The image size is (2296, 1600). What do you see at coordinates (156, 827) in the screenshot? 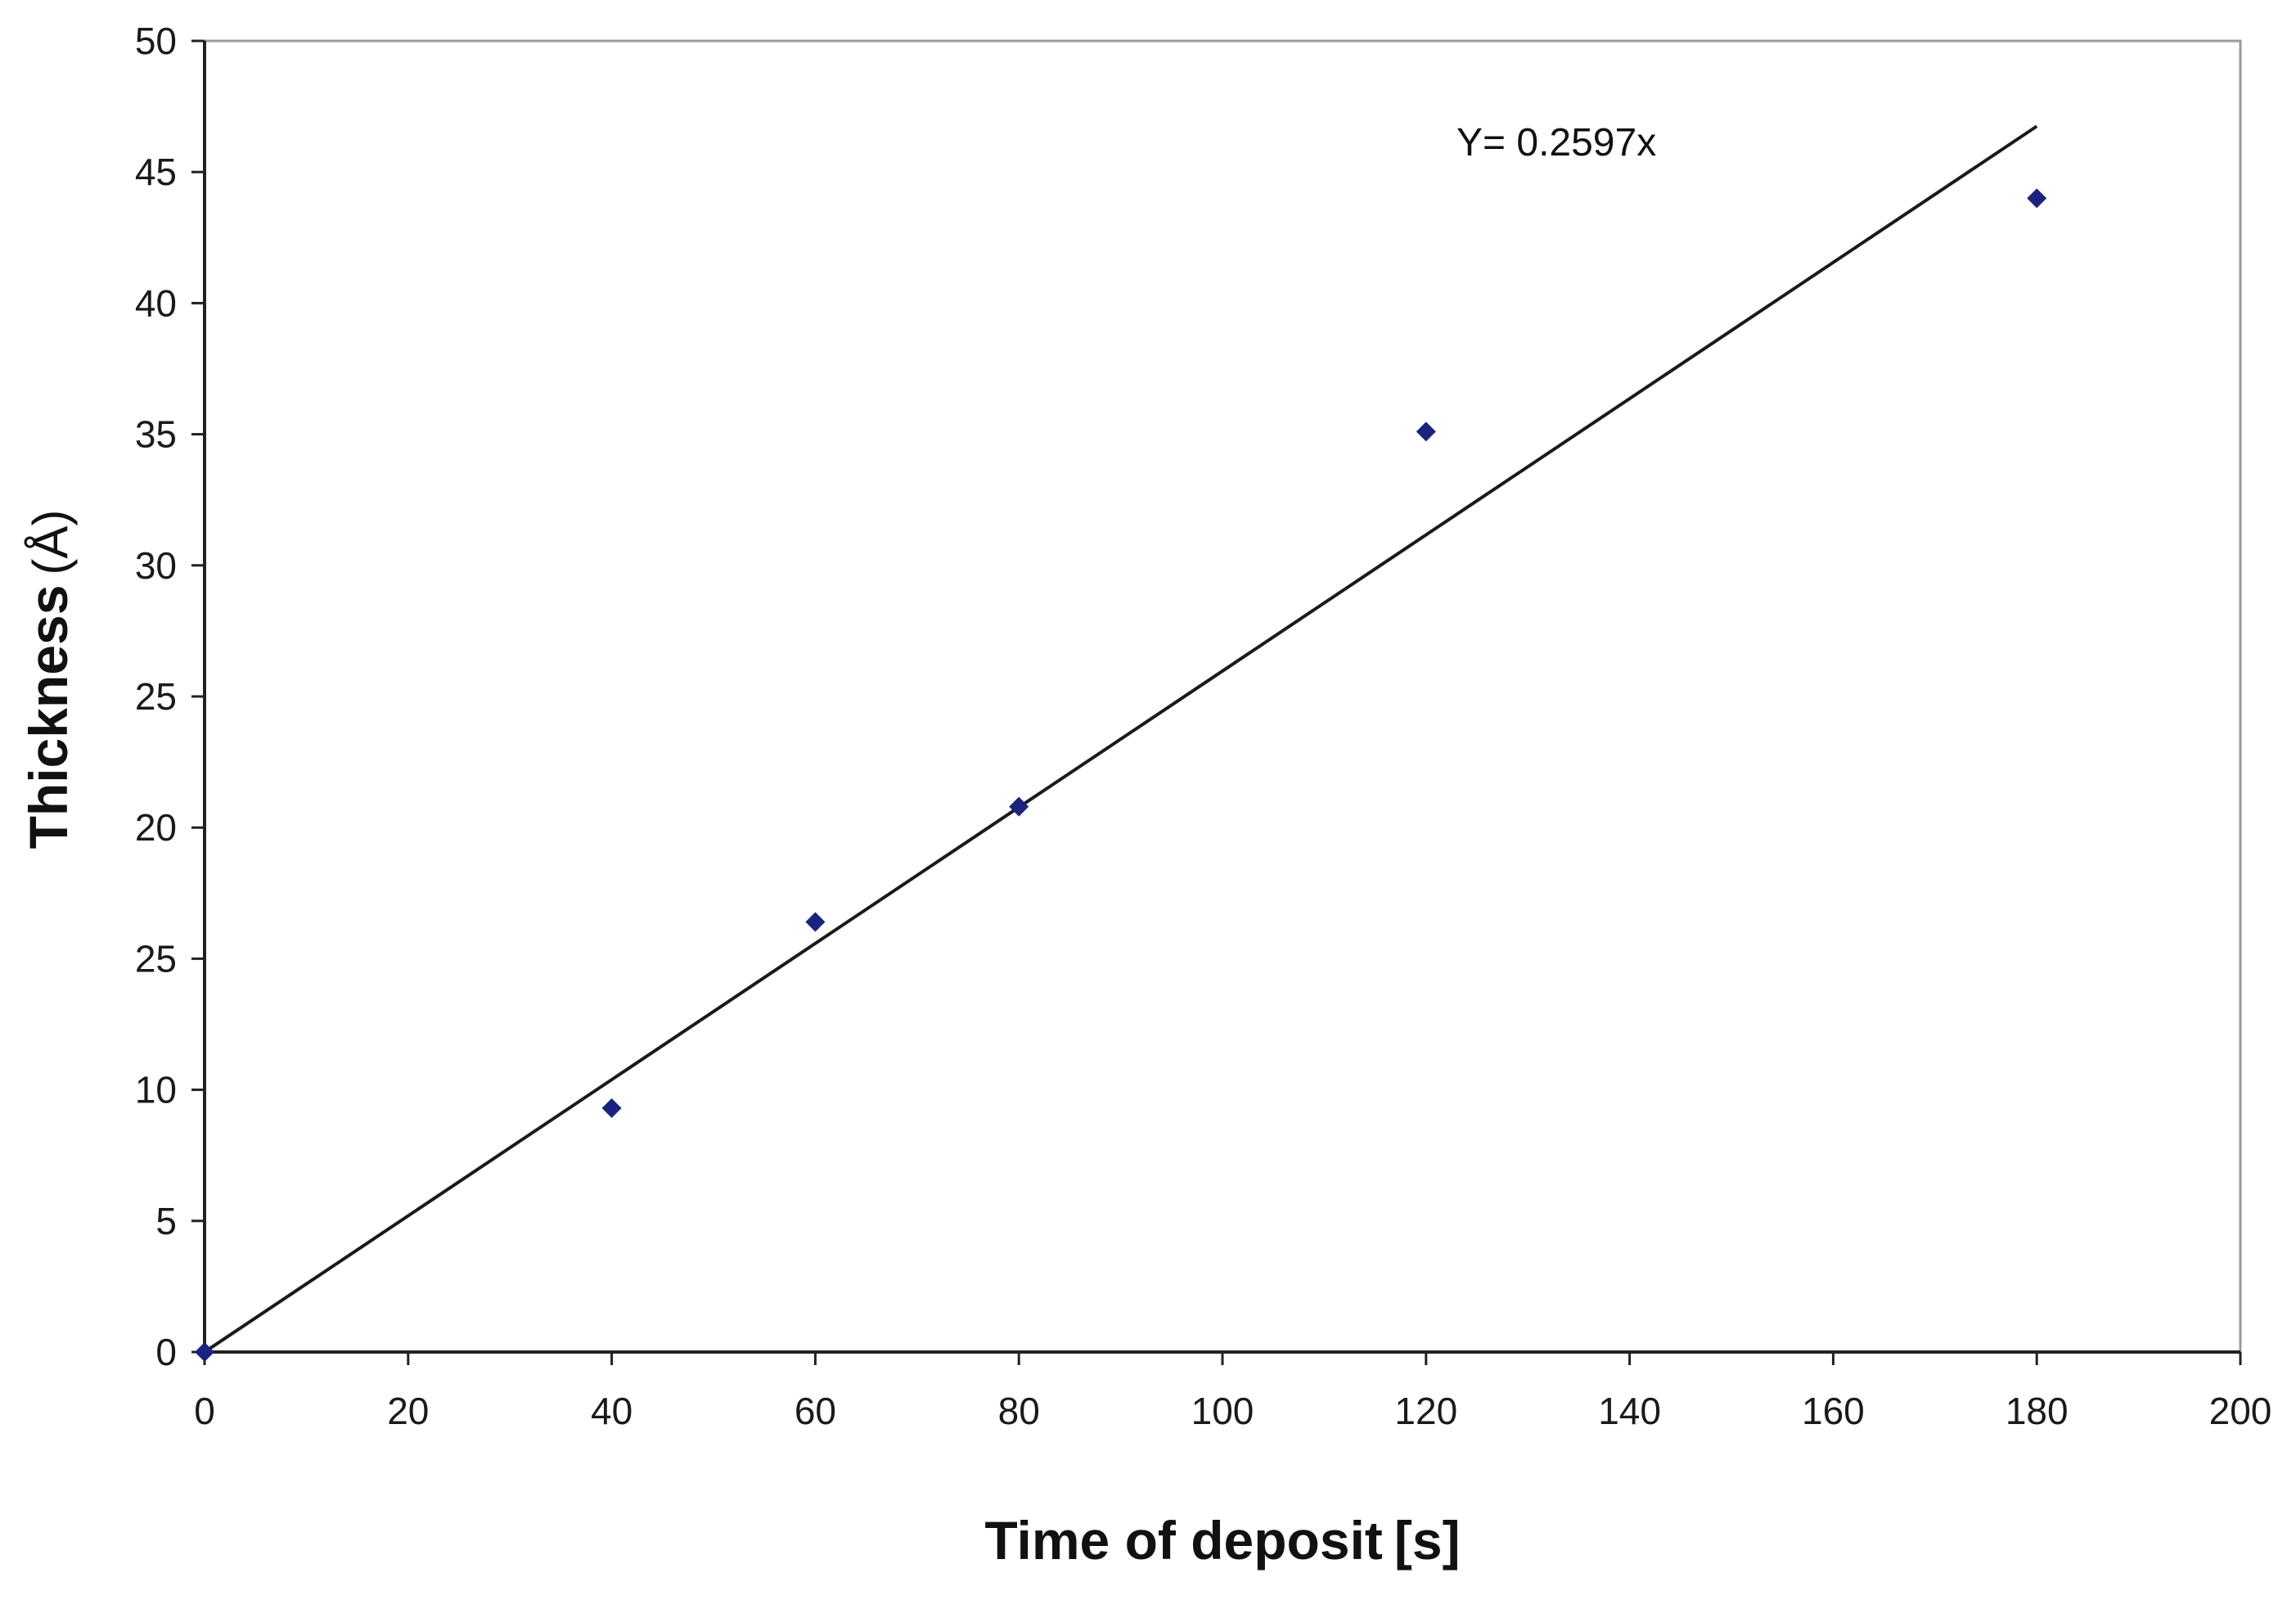
I see `y-tick-label: 20` at bounding box center [156, 827].